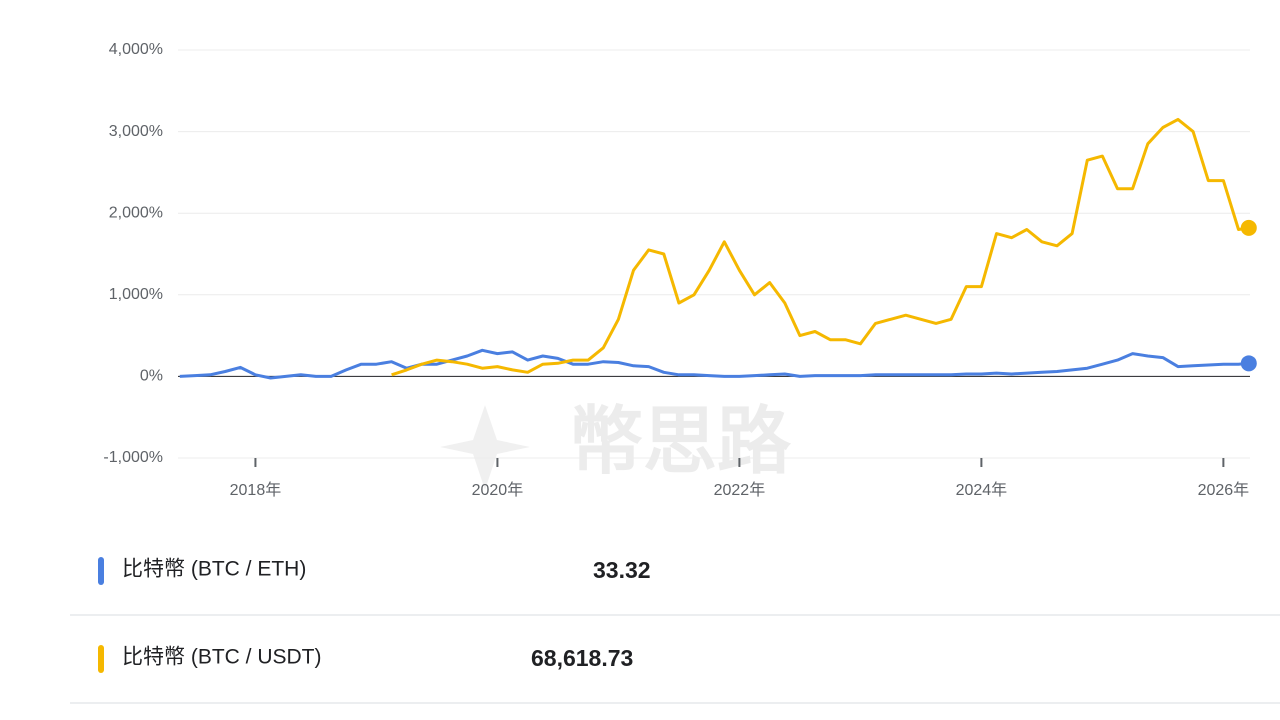 The height and width of the screenshot is (720, 1280). I want to click on y-tick-label: 0%, so click(151, 376).